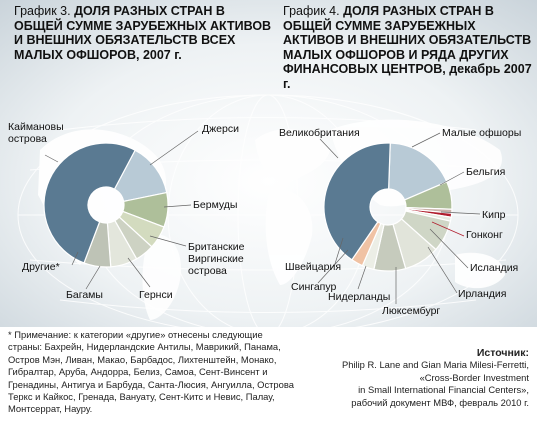 This screenshot has height=437, width=537. I want to click on chart1-label-багамы: Багамы, so click(84, 295).